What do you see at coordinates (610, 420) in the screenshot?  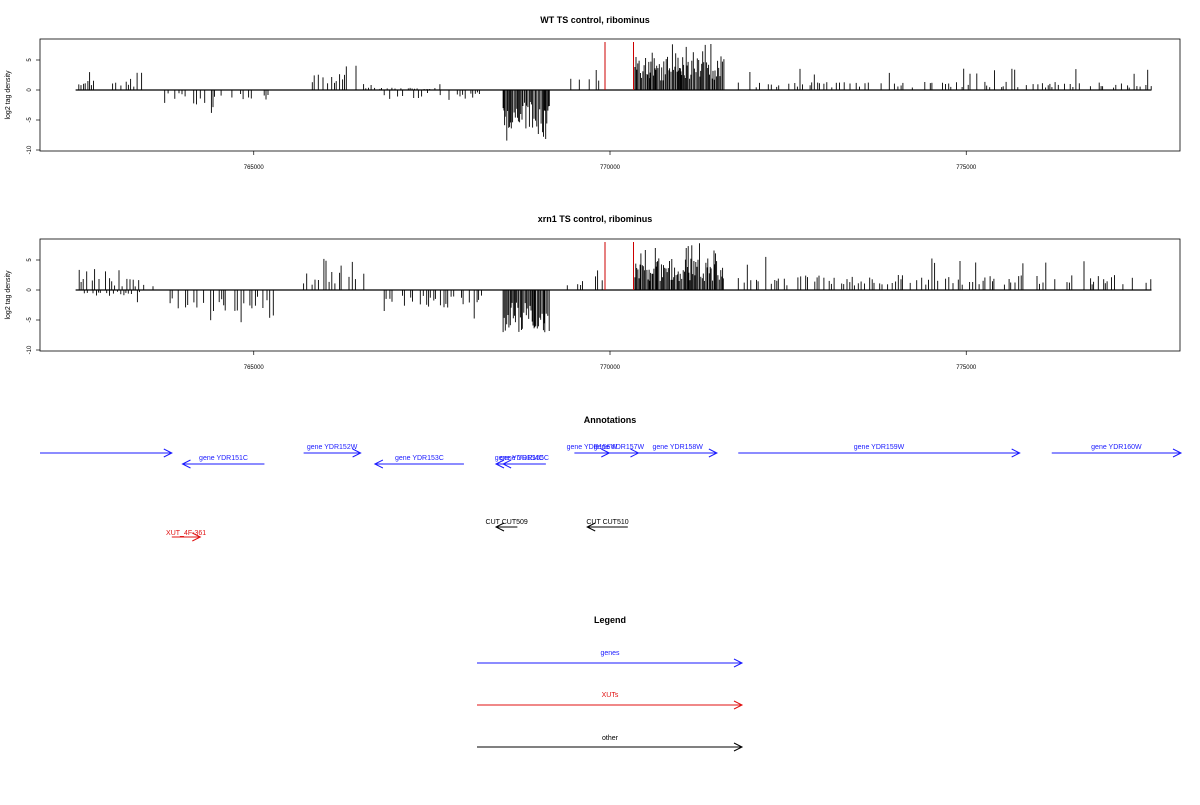 I see `annotations-title: Annotations` at bounding box center [610, 420].